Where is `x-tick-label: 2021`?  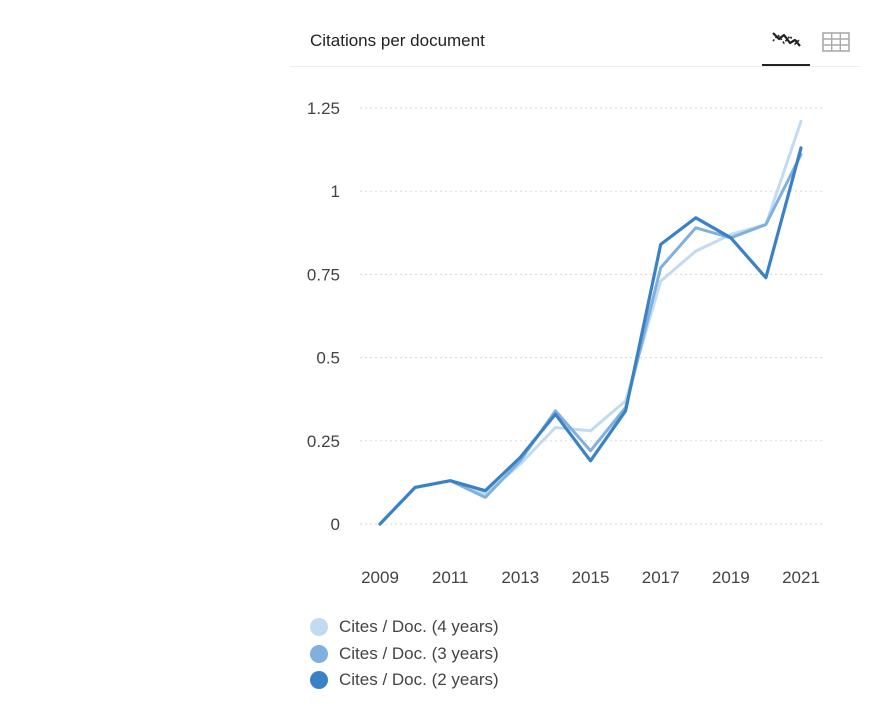
x-tick-label: 2021 is located at coordinates (801, 577).